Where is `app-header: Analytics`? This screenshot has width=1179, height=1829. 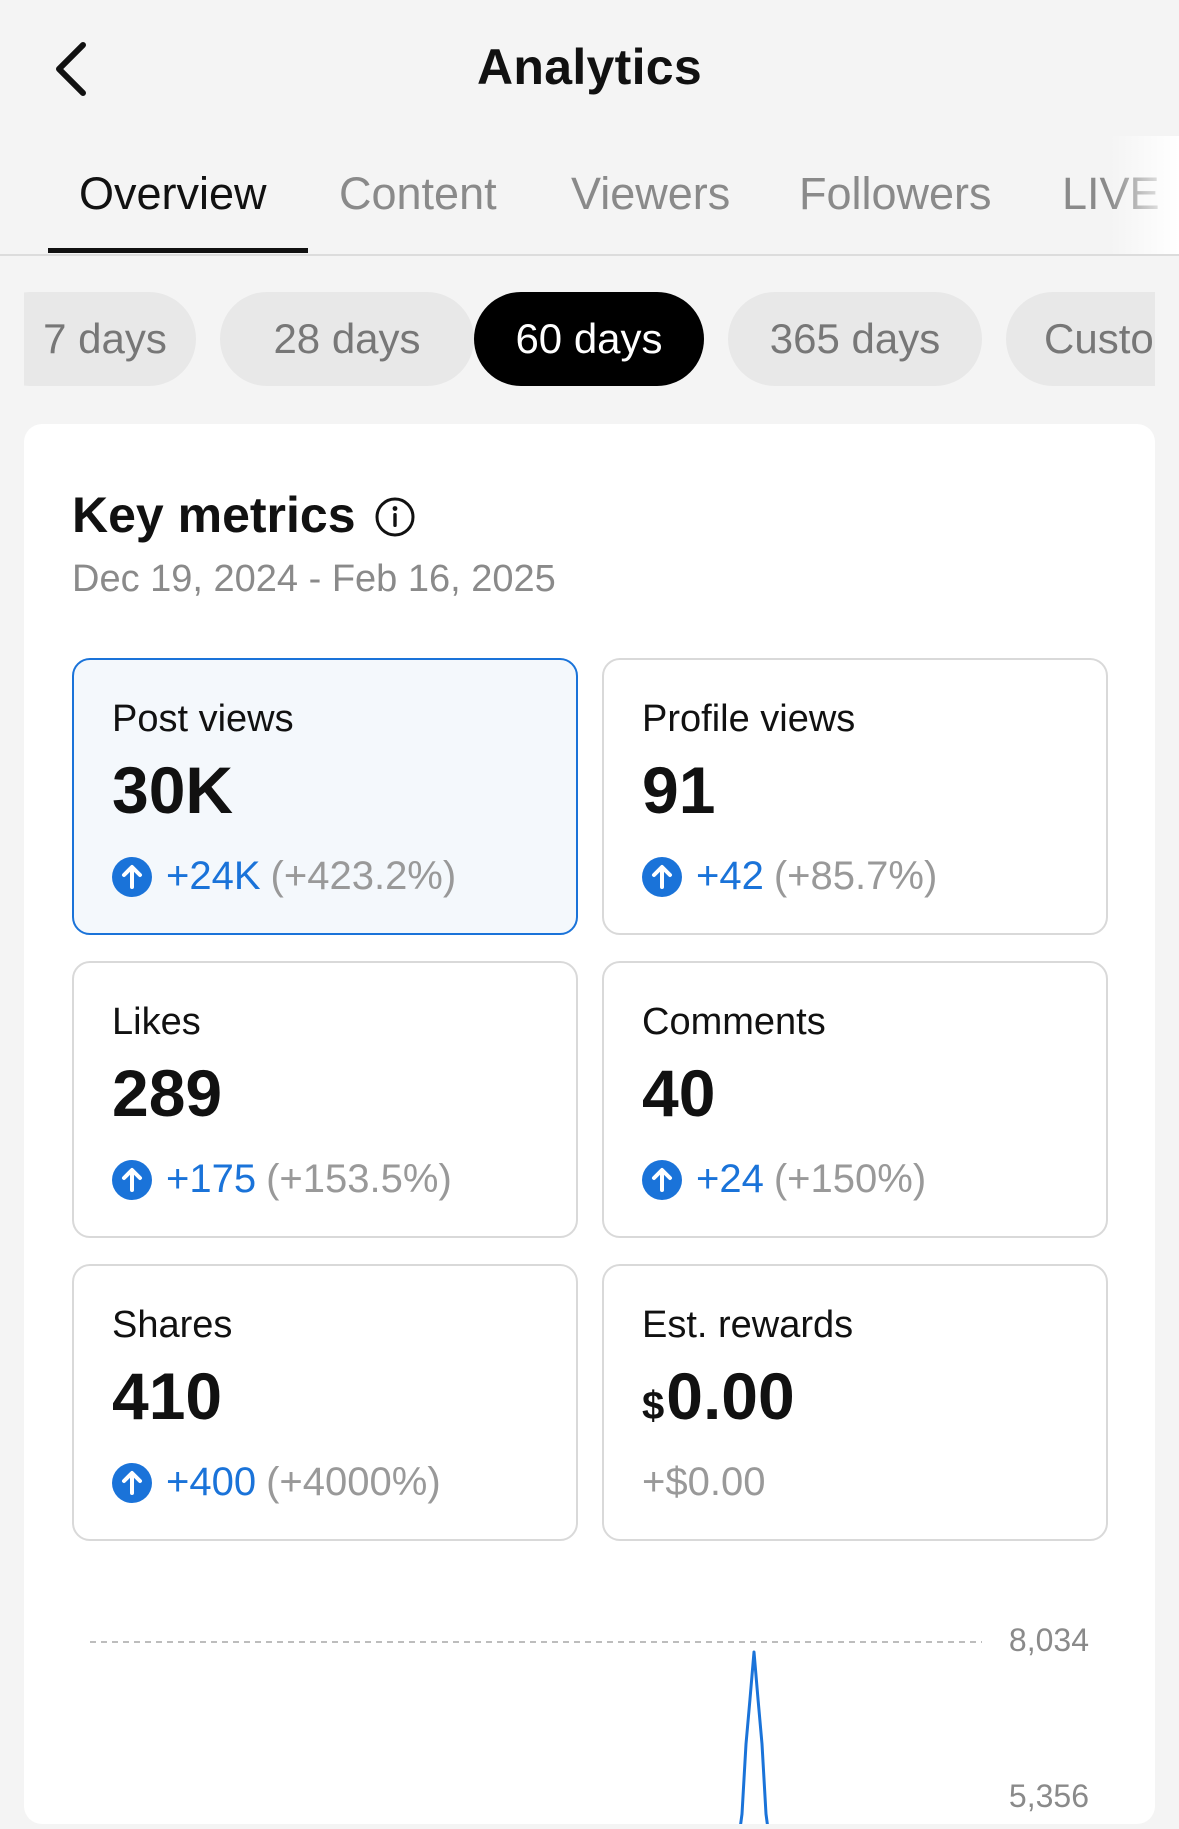 app-header: Analytics is located at coordinates (589, 68).